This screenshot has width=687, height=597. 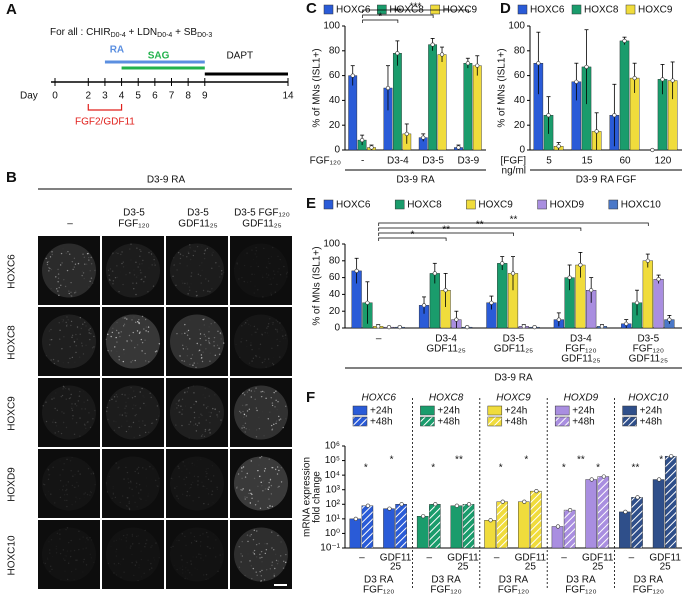 What do you see at coordinates (134, 213) in the screenshot?
I see `column-label: D3-5` at bounding box center [134, 213].